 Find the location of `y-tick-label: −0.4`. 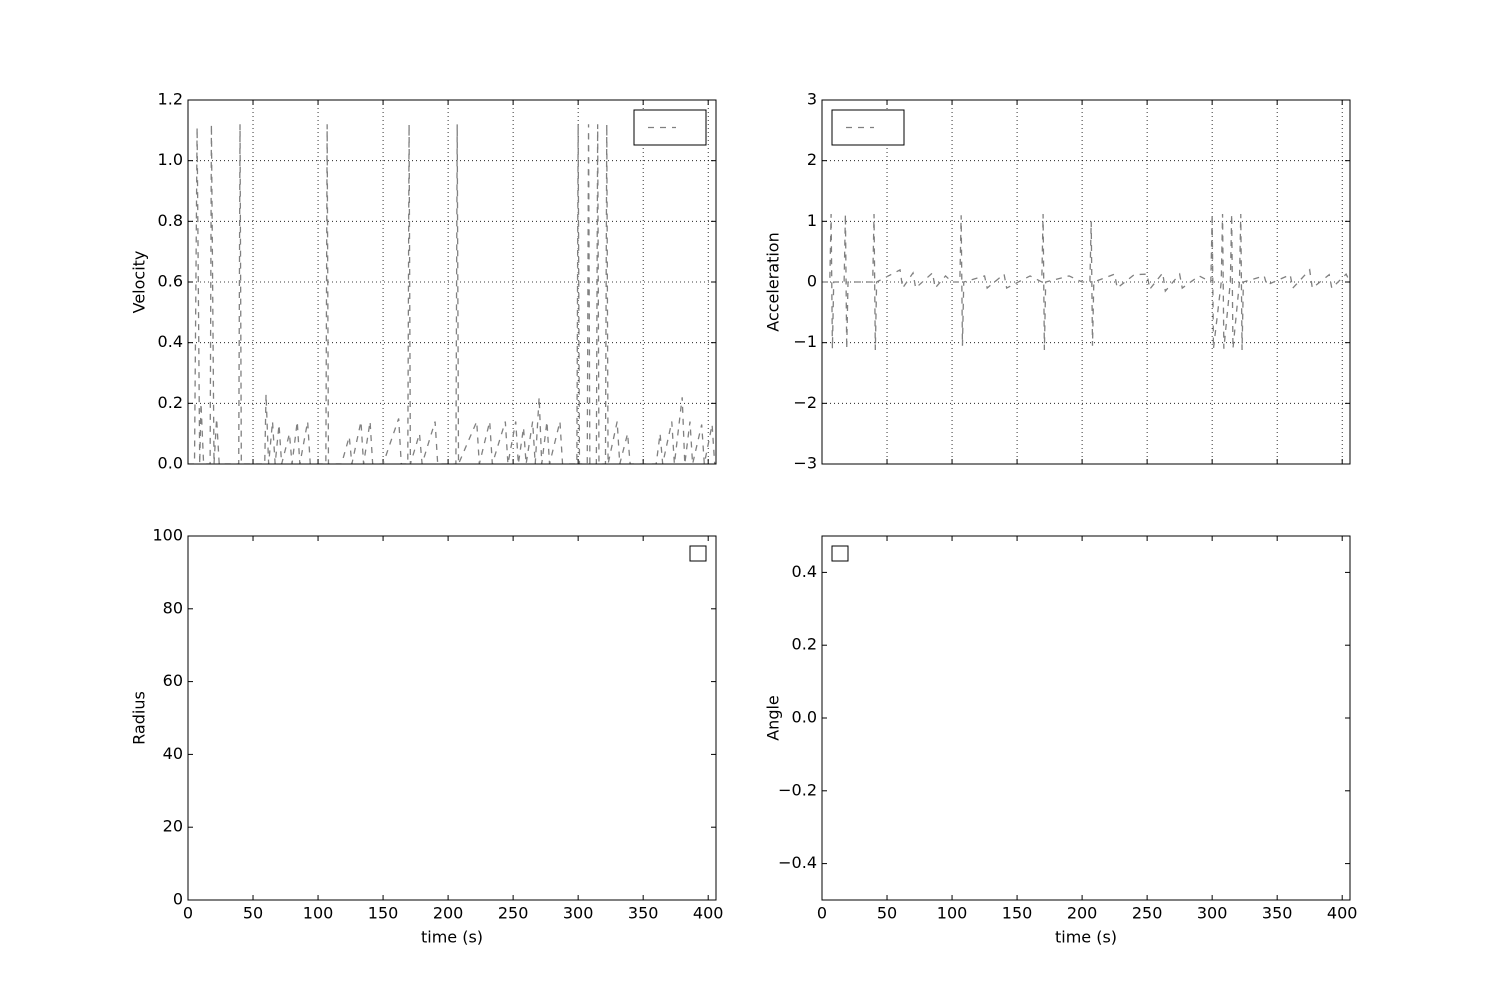

y-tick-label: −0.4 is located at coordinates (797, 862).